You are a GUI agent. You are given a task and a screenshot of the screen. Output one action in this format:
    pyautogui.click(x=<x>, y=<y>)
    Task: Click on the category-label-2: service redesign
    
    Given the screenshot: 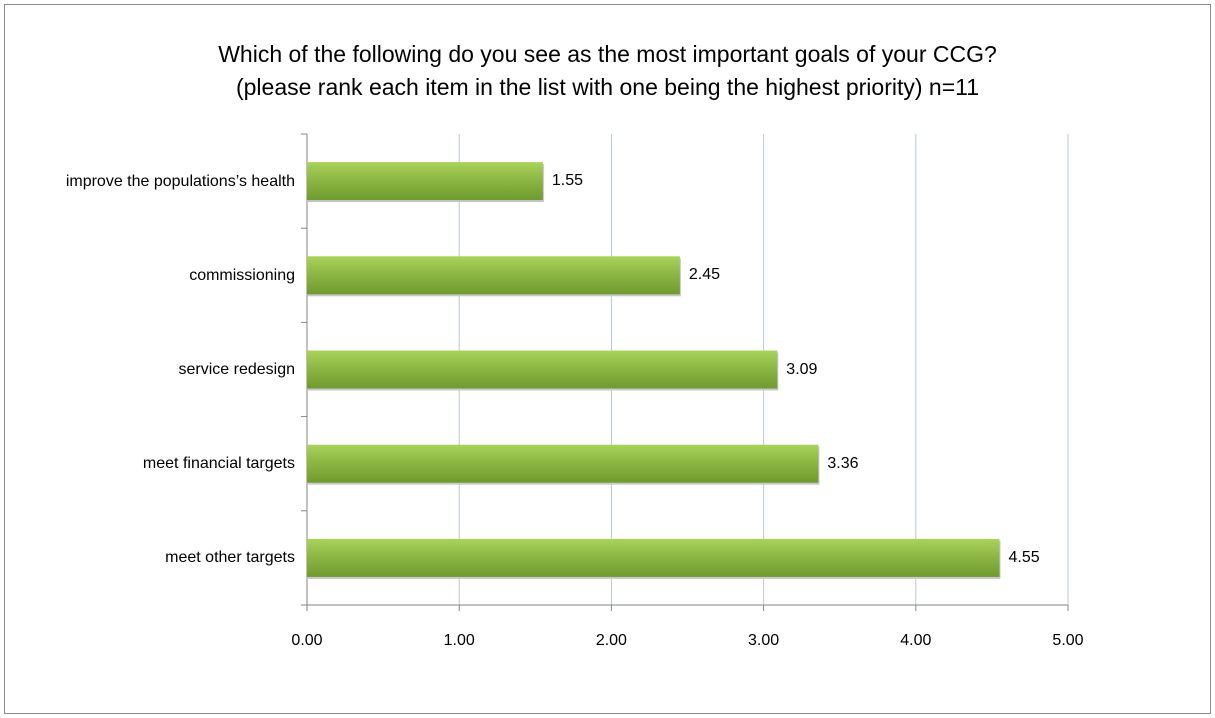 What is the action you would take?
    pyautogui.click(x=237, y=369)
    